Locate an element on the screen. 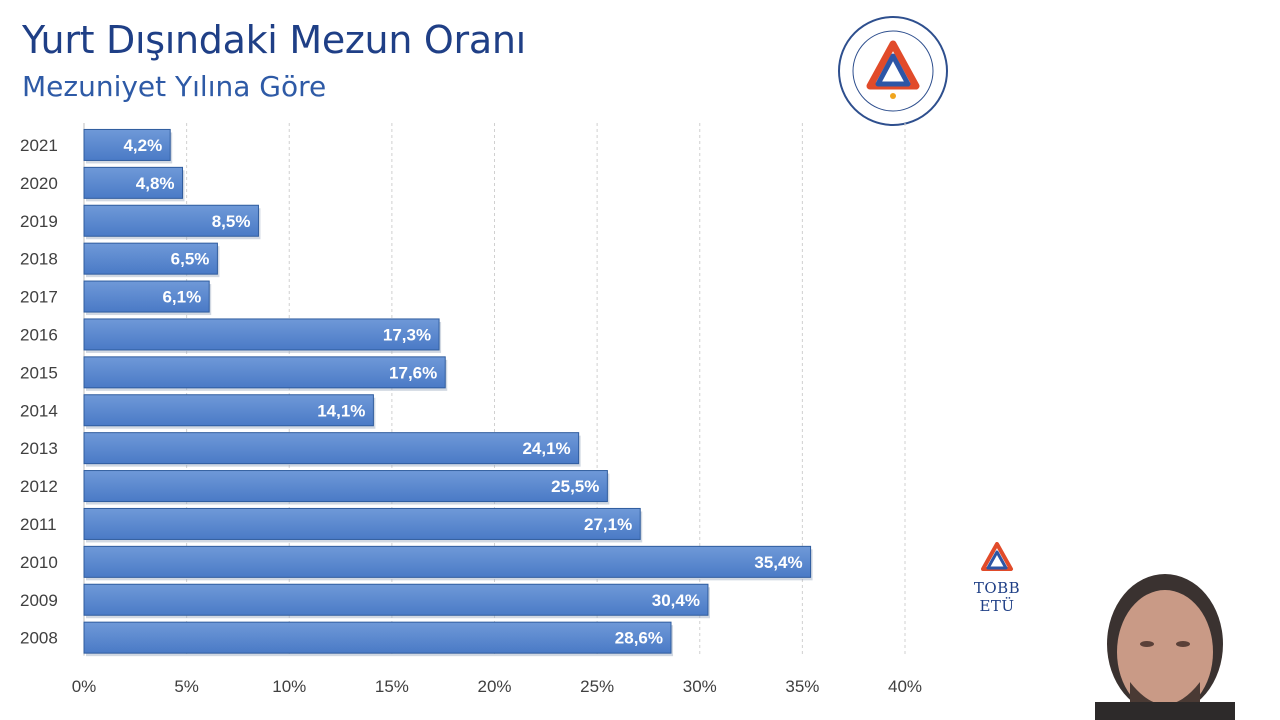 This screenshot has width=1280, height=720. x-tick-label: 20% is located at coordinates (494, 686).